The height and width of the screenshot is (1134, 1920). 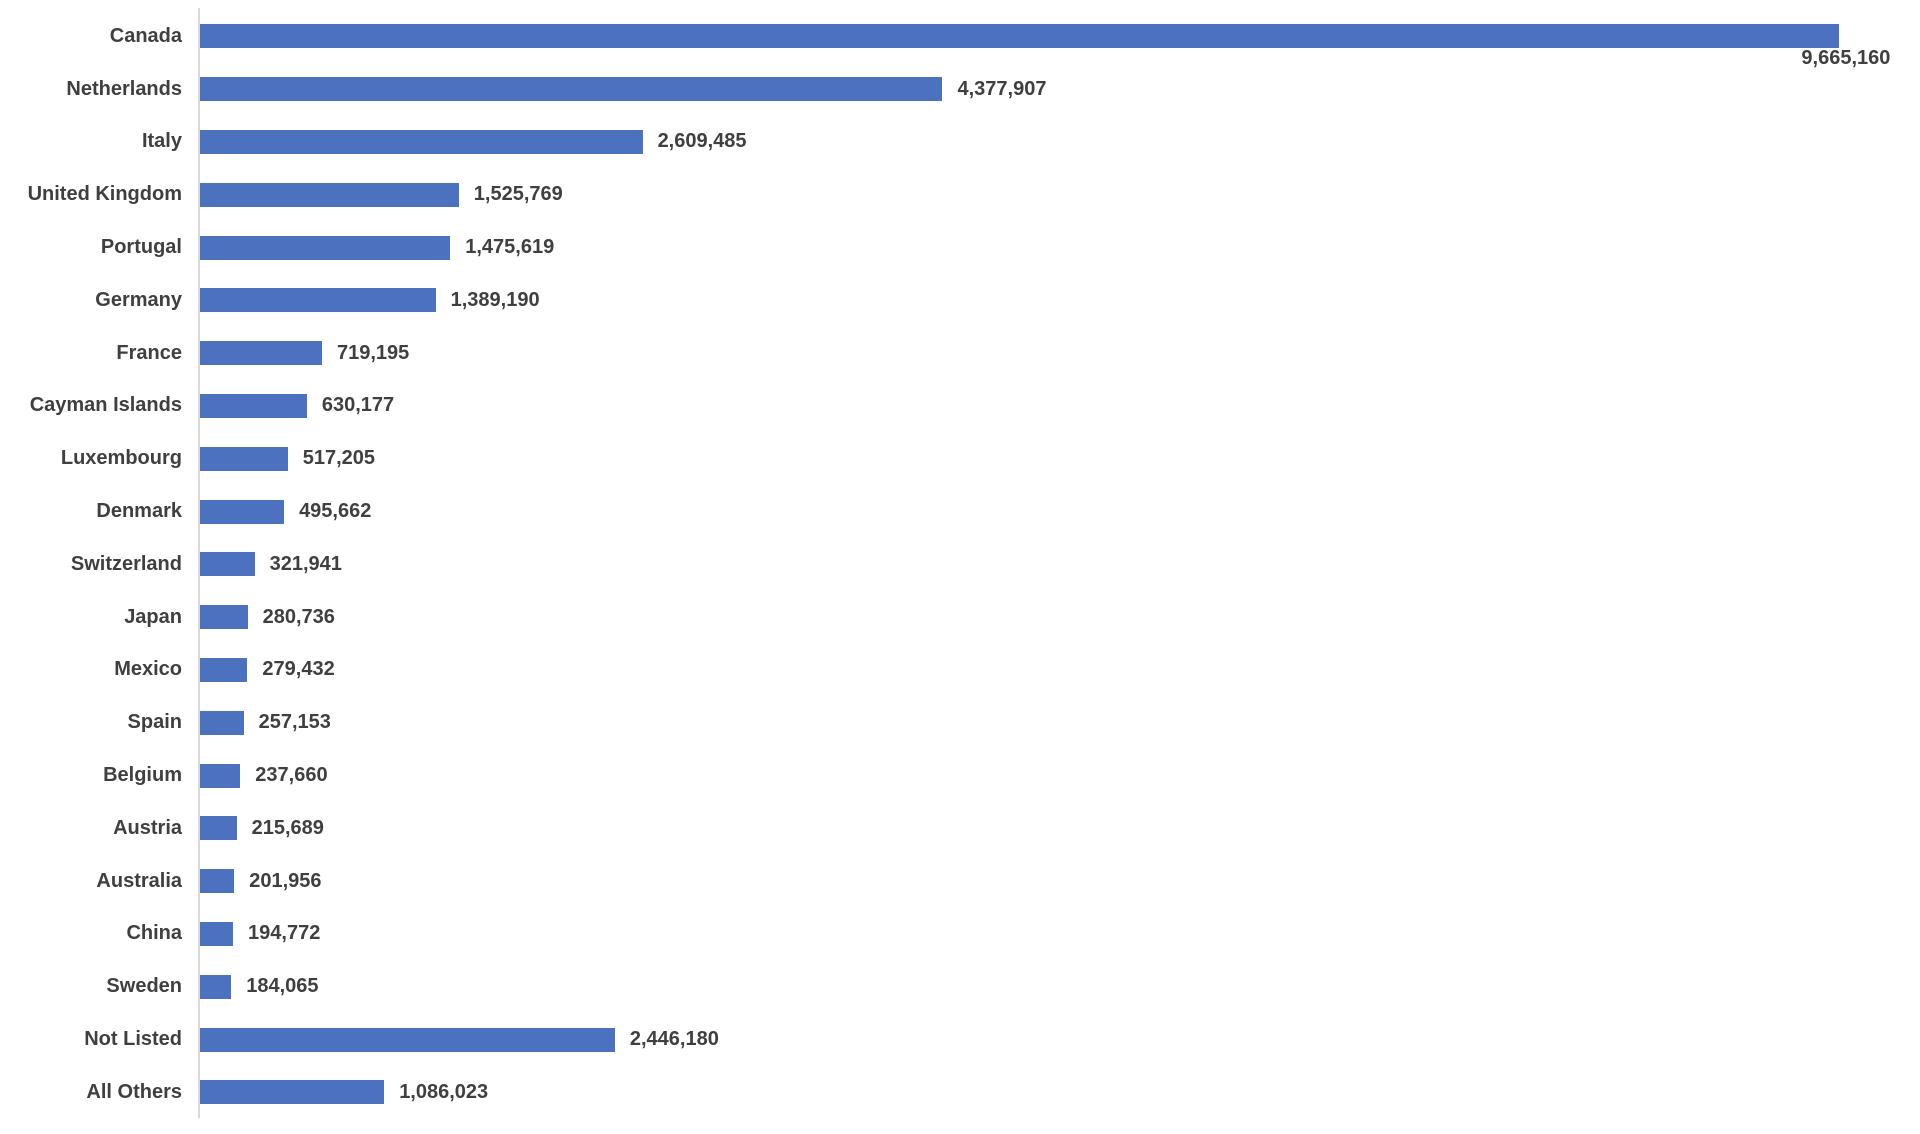 What do you see at coordinates (145, 35) in the screenshot?
I see `category-label: Canada` at bounding box center [145, 35].